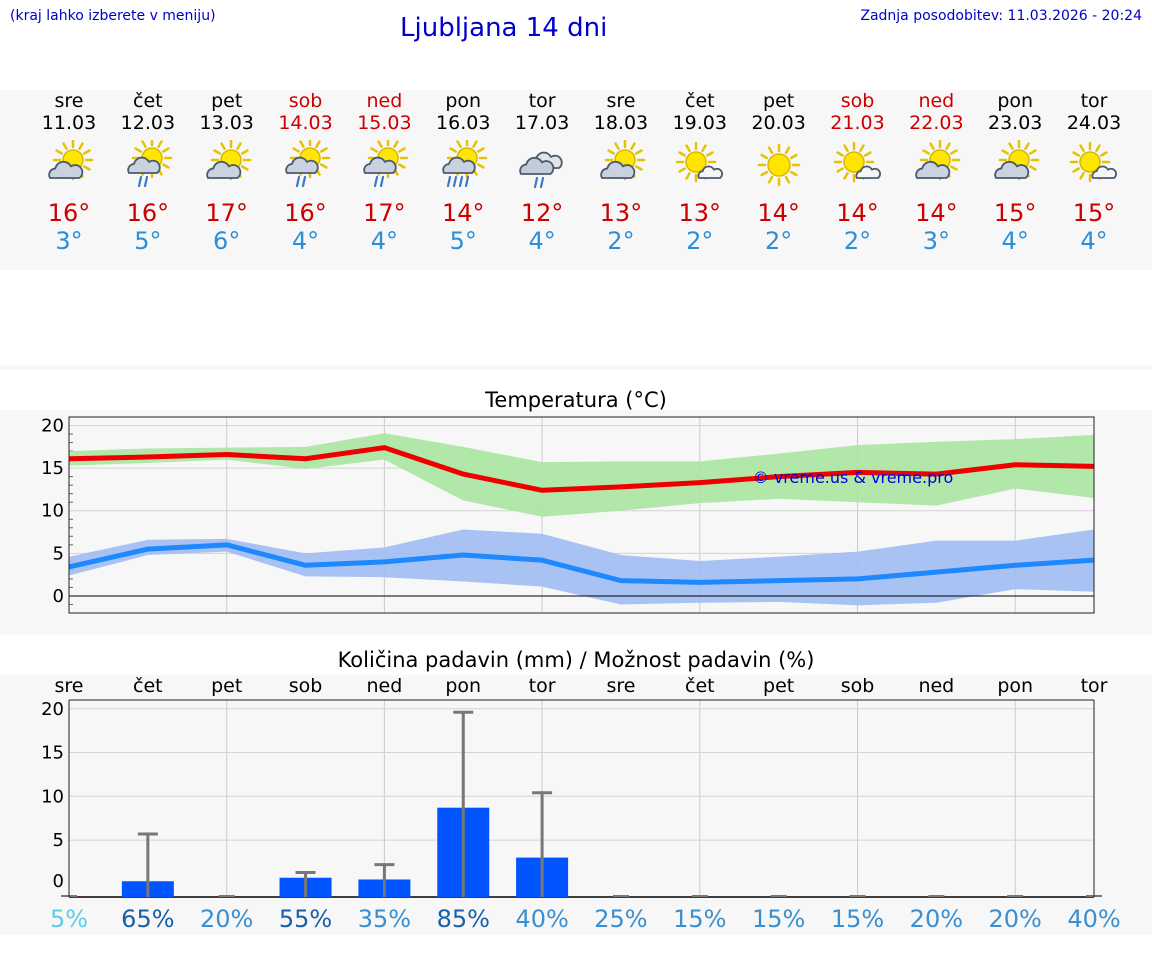  I want to click on max-temp: 12°, so click(542, 213).